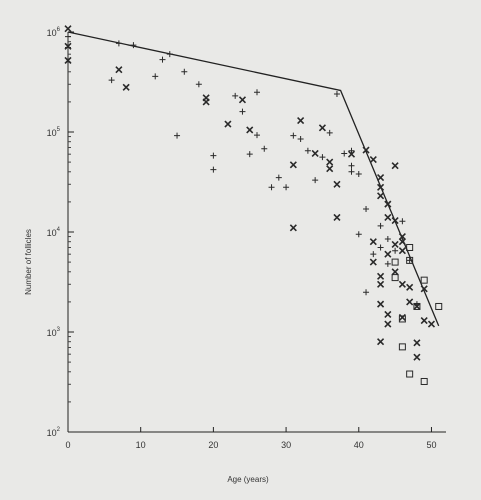  Describe the element at coordinates (59, 230) in the screenshot. I see `y-tick-exponent: 4` at that location.